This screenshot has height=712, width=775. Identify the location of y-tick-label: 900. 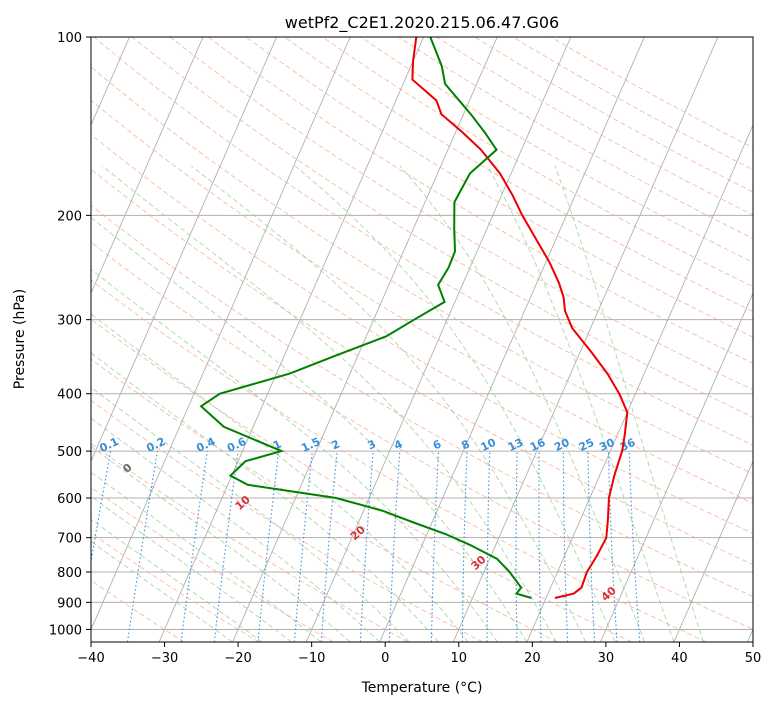
(69, 603).